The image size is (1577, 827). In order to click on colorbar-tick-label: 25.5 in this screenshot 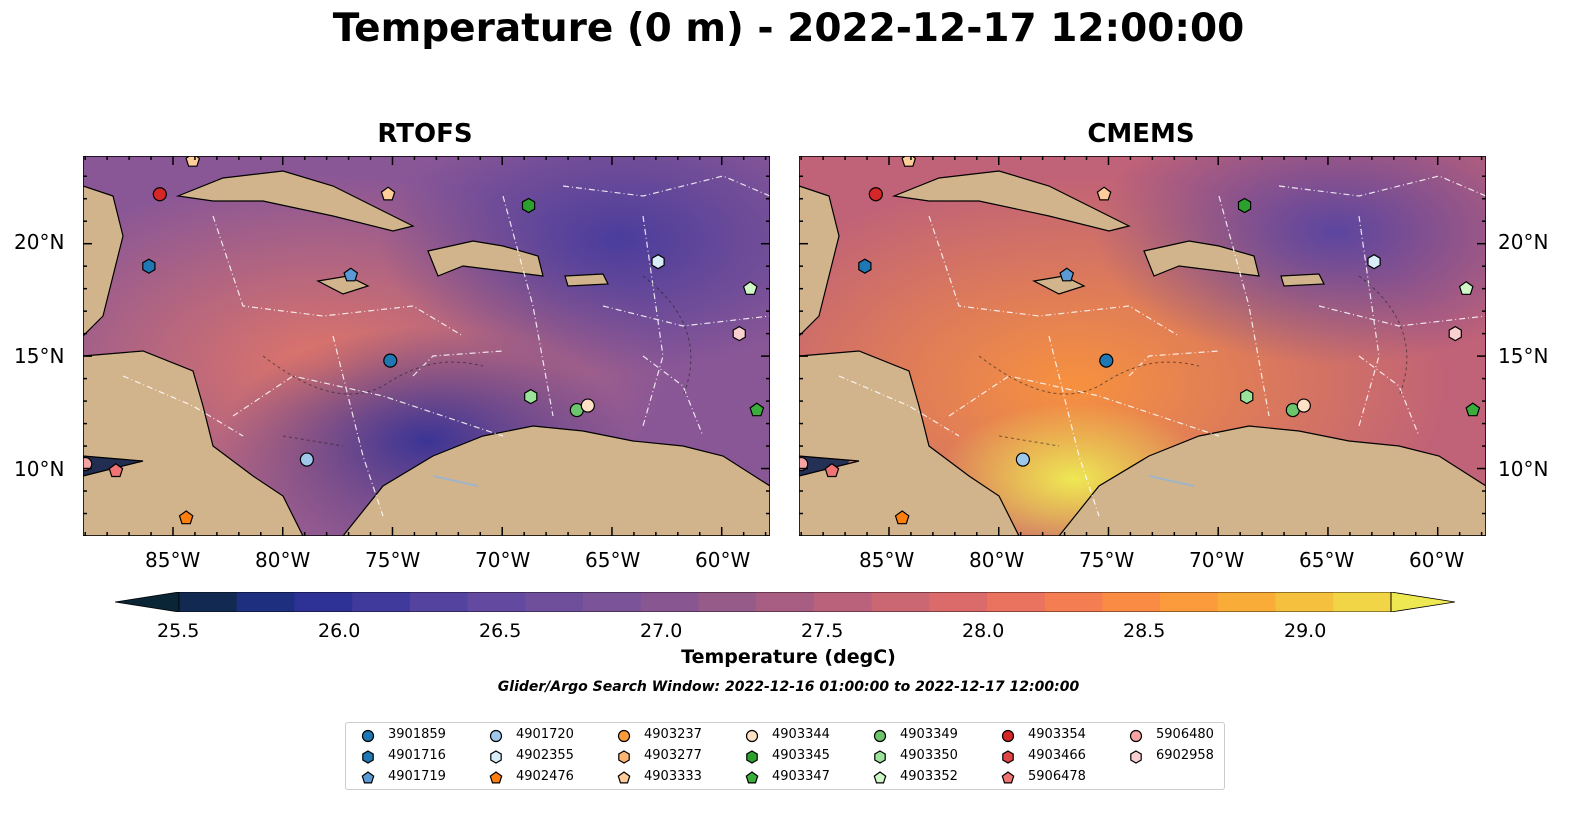, I will do `click(178, 631)`.